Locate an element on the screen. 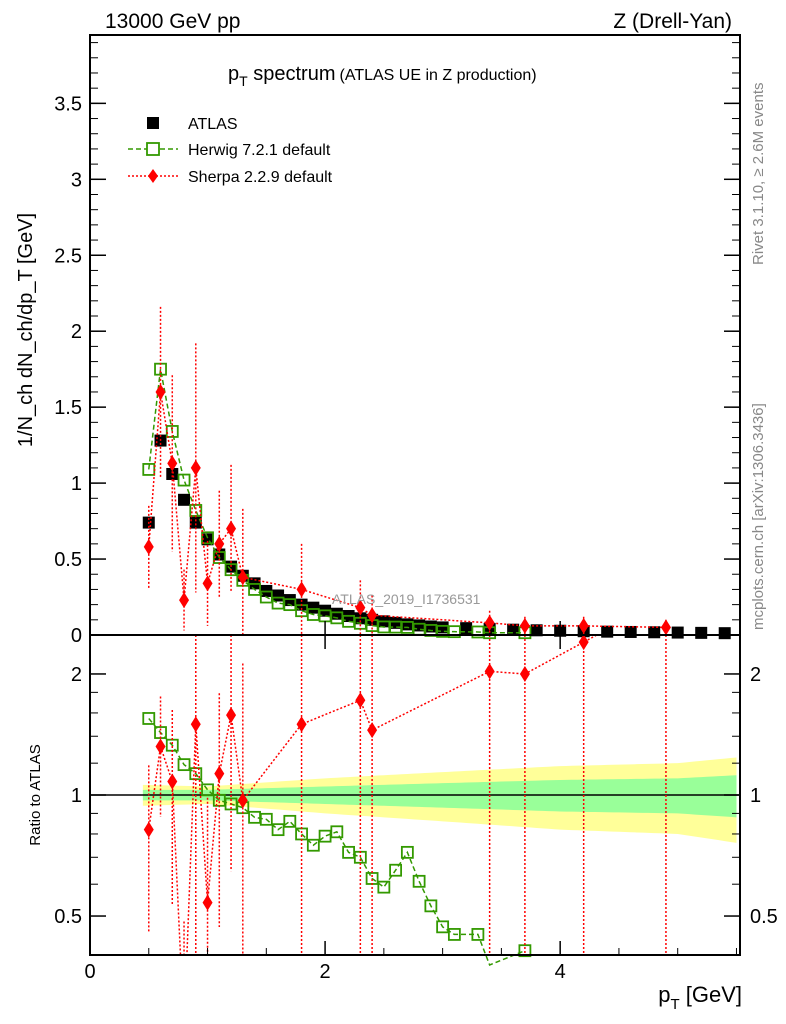 The height and width of the screenshot is (1024, 786). y-tick-label: 0.5 is located at coordinates (68, 560).